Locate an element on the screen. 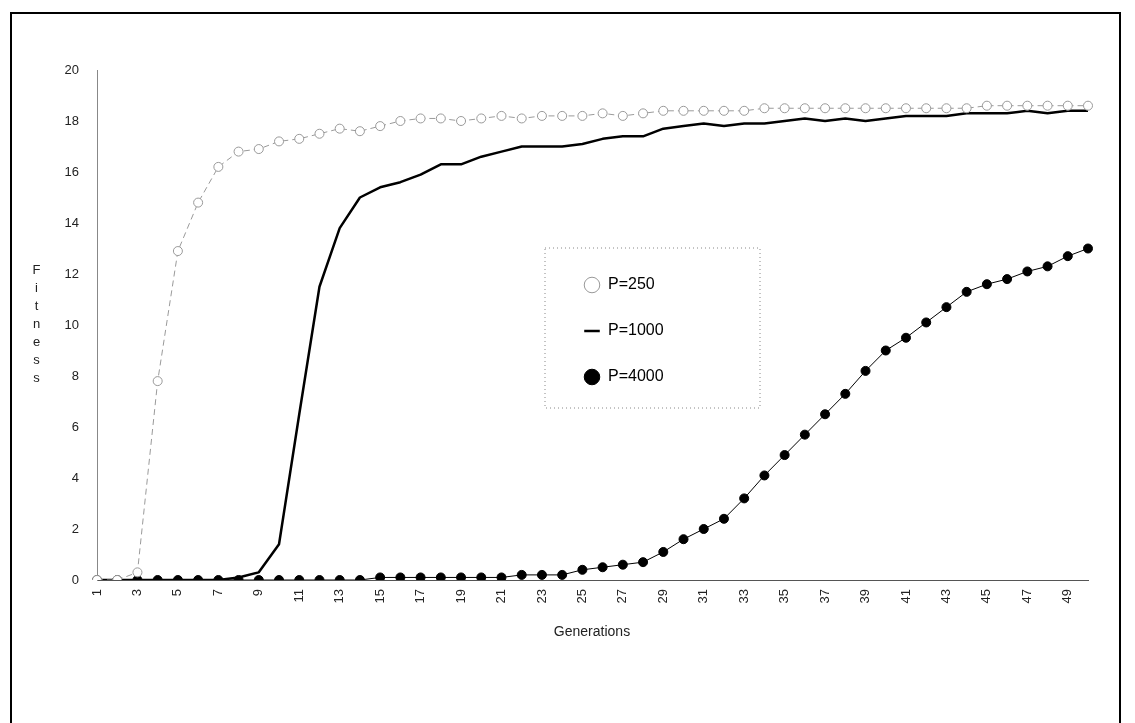  legend-label: P=1000 is located at coordinates (636, 330).